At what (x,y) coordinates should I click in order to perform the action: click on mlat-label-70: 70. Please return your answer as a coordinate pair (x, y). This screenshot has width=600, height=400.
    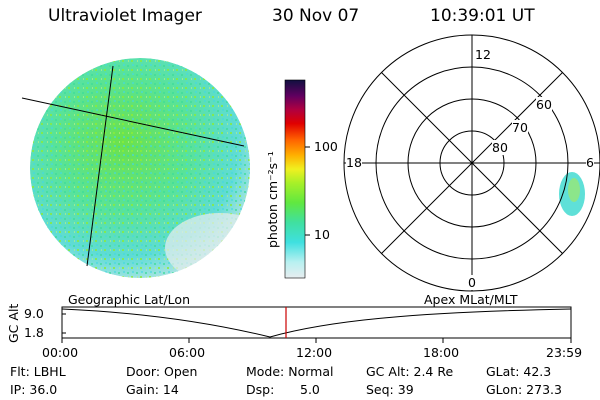
    Looking at the image, I should click on (520, 127).